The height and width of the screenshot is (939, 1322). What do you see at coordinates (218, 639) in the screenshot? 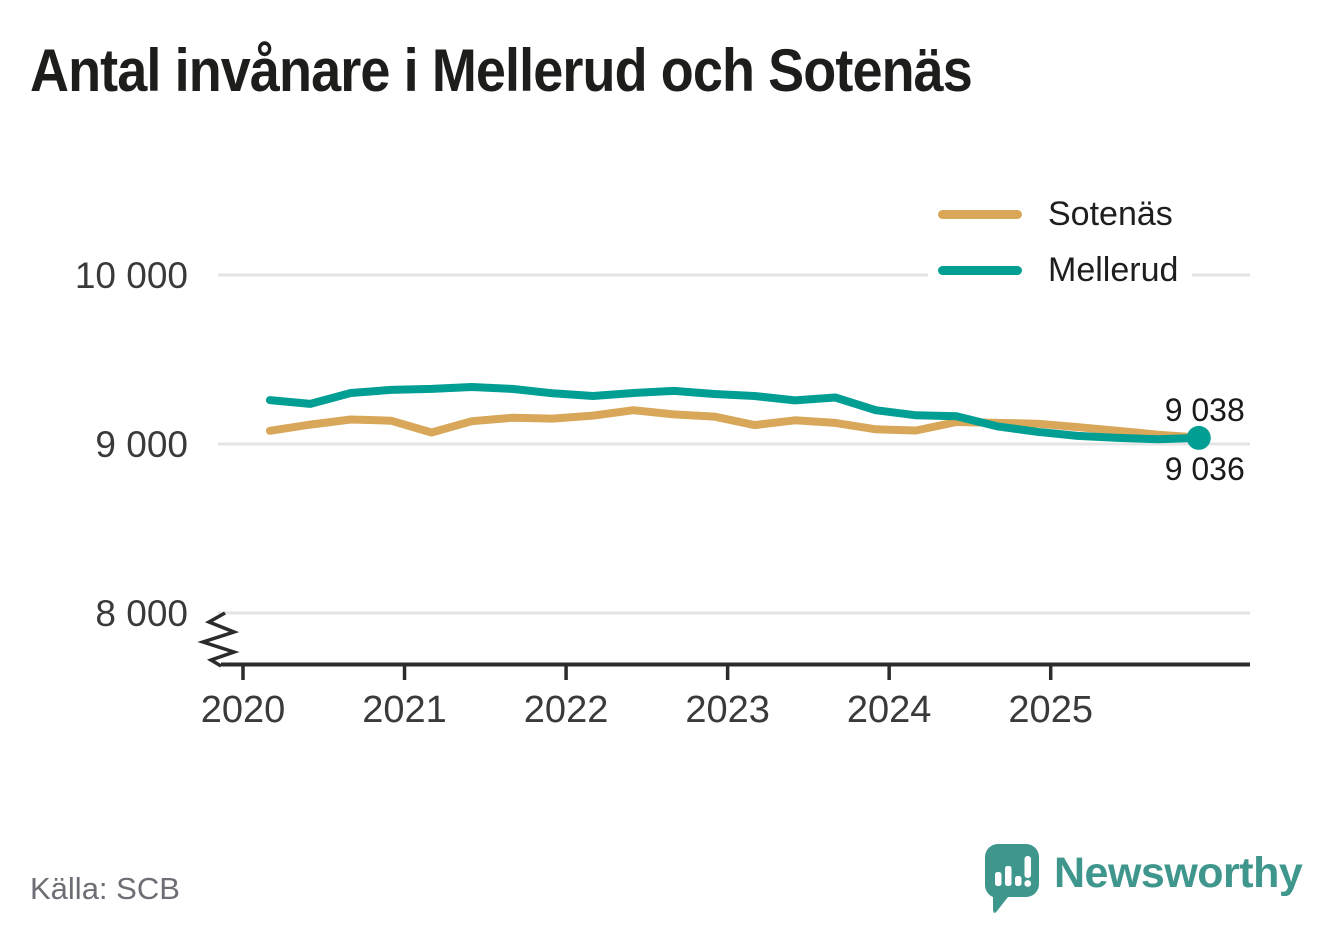
I see `y-axis-break-zigzag-icon` at bounding box center [218, 639].